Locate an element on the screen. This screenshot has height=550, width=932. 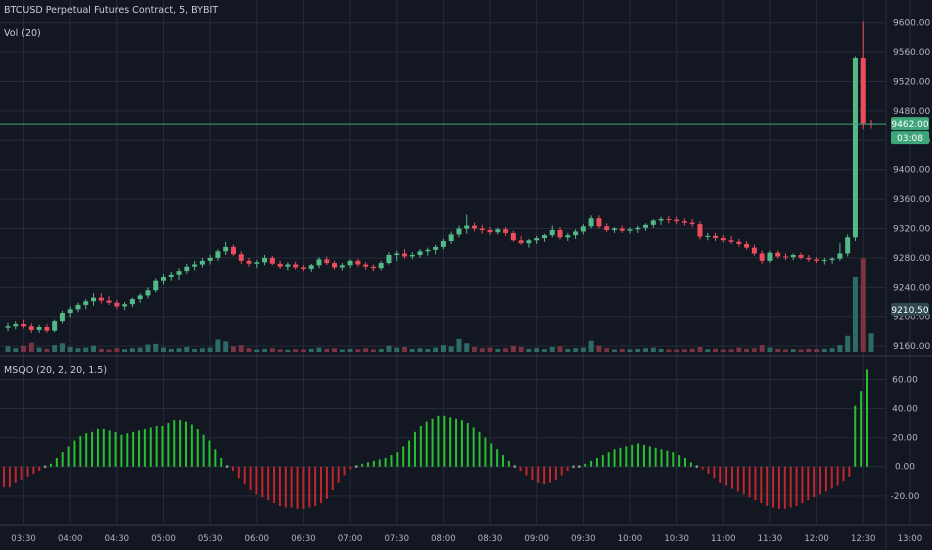
oscillator-tick-label: -20.00 is located at coordinates (904, 497).